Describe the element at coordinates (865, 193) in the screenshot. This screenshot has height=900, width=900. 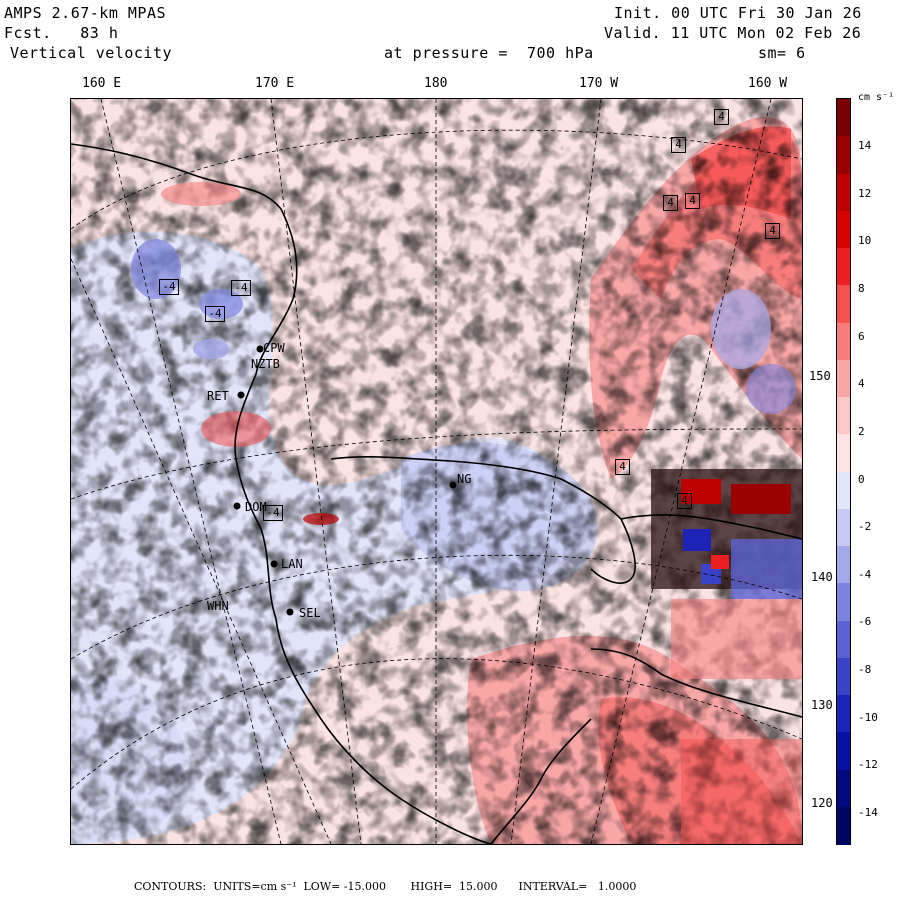
I see `colorbar-tick-label: 12` at that location.